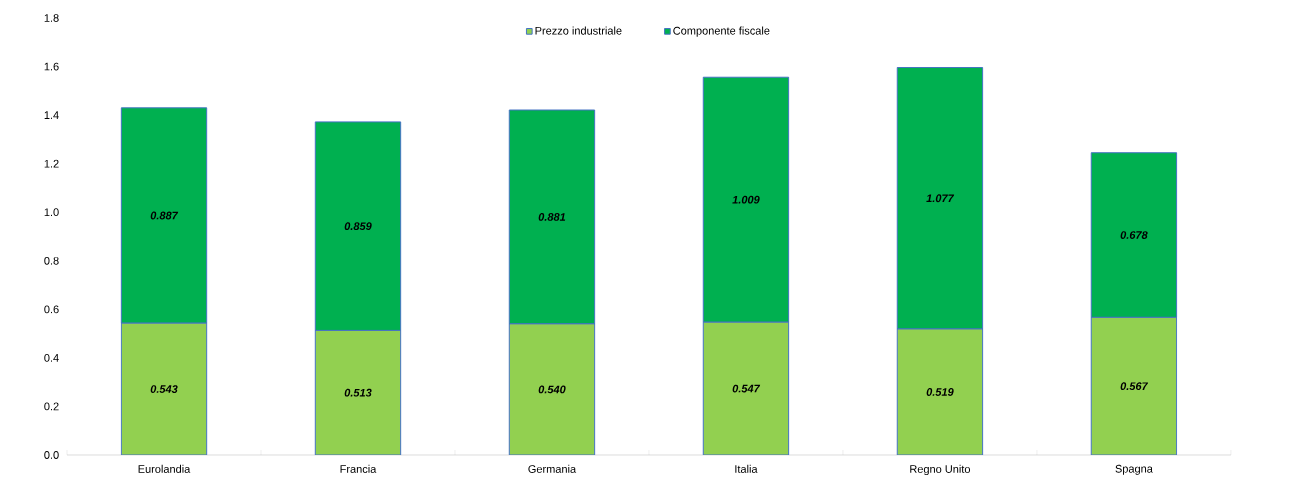  I want to click on data-label: 0.859, so click(358, 226).